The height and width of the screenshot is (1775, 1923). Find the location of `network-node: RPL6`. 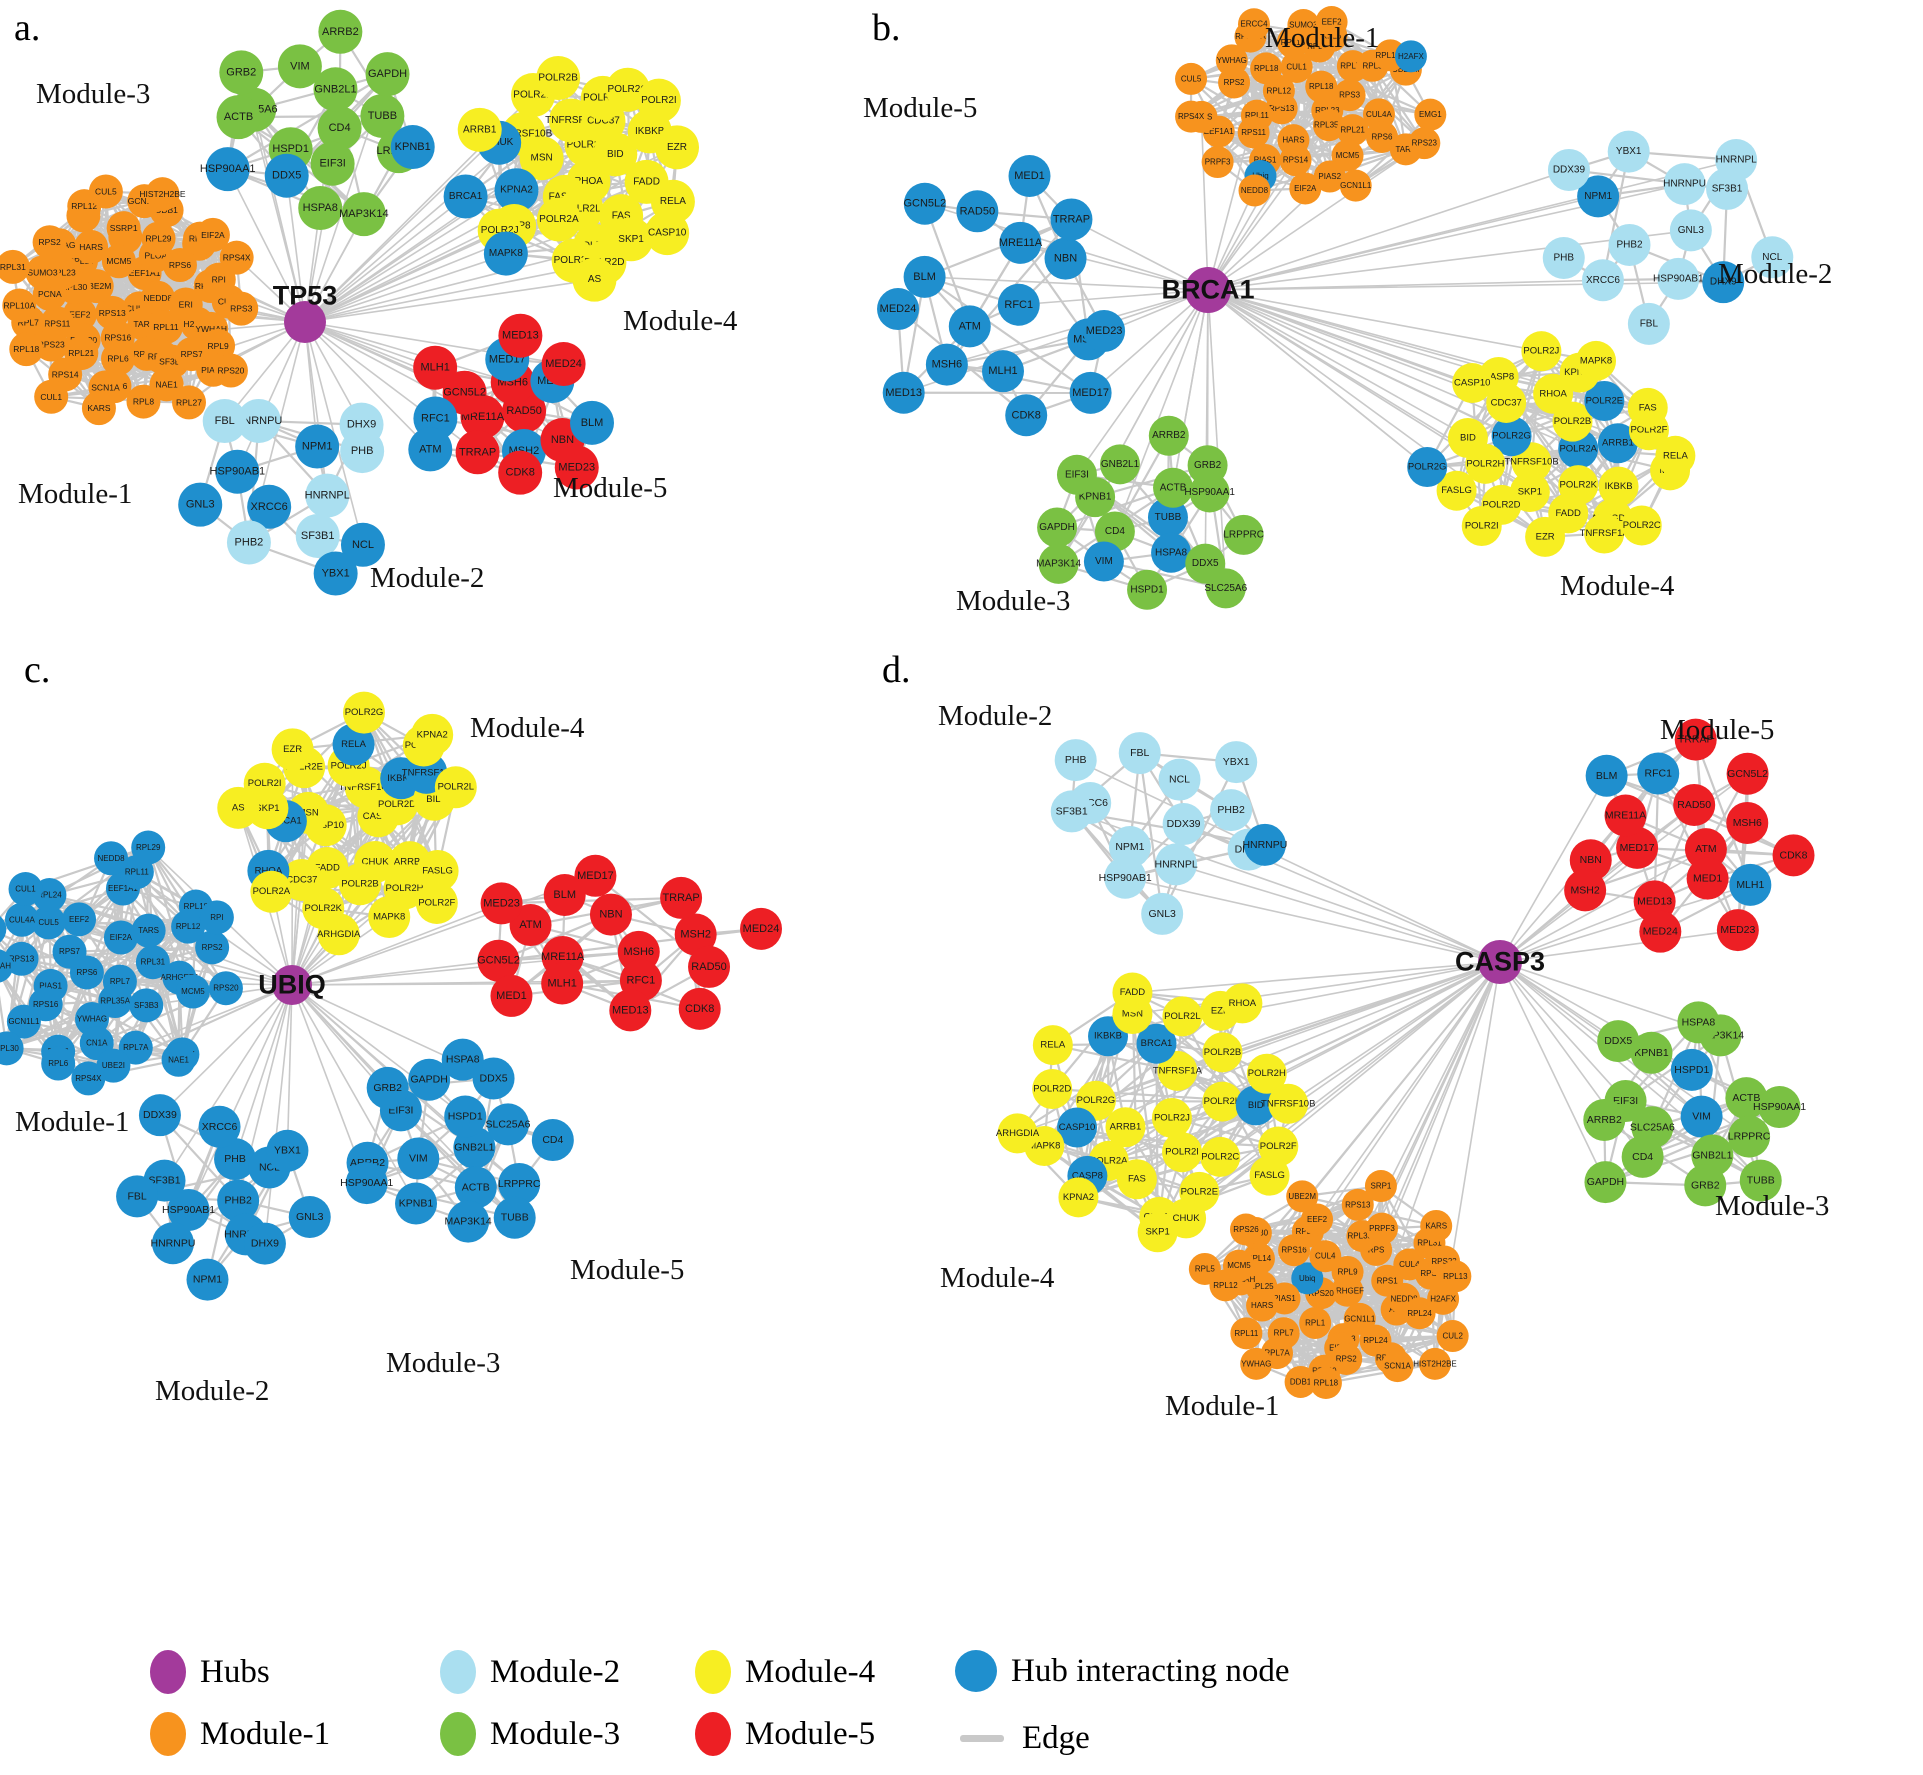

network-node: RPL6 is located at coordinates (58, 1063).